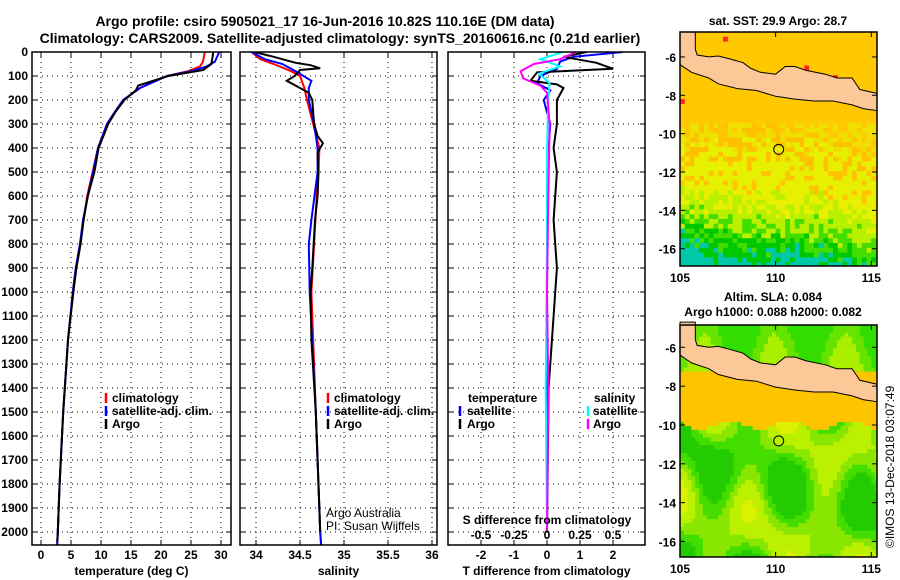  Describe the element at coordinates (131, 298) in the screenshot. I see `series-line-climatology` at that location.